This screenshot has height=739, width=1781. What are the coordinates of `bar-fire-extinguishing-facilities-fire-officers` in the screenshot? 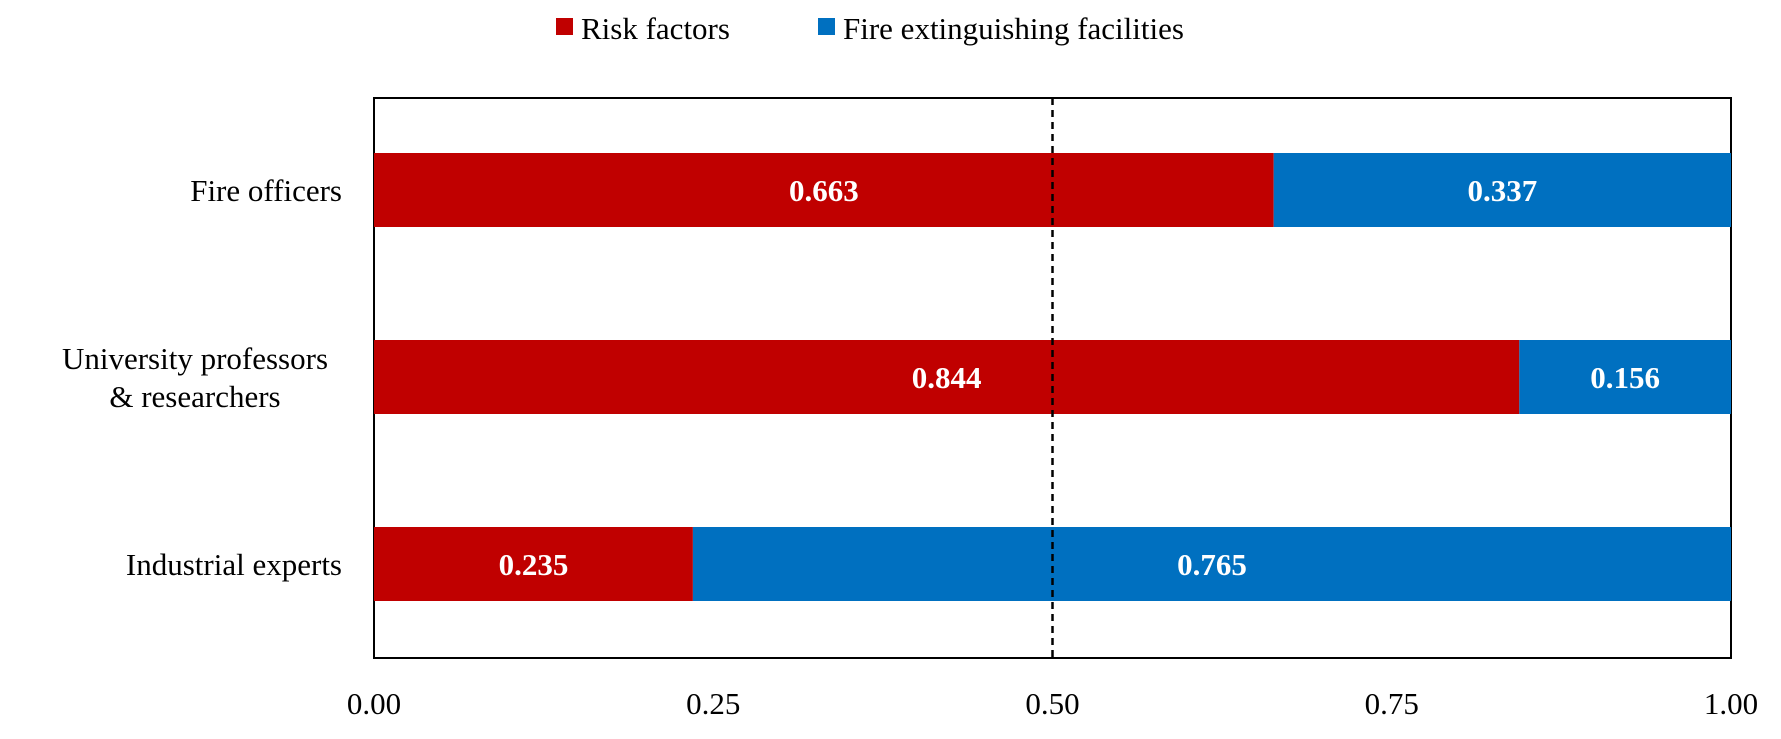 It's located at (1502, 190).